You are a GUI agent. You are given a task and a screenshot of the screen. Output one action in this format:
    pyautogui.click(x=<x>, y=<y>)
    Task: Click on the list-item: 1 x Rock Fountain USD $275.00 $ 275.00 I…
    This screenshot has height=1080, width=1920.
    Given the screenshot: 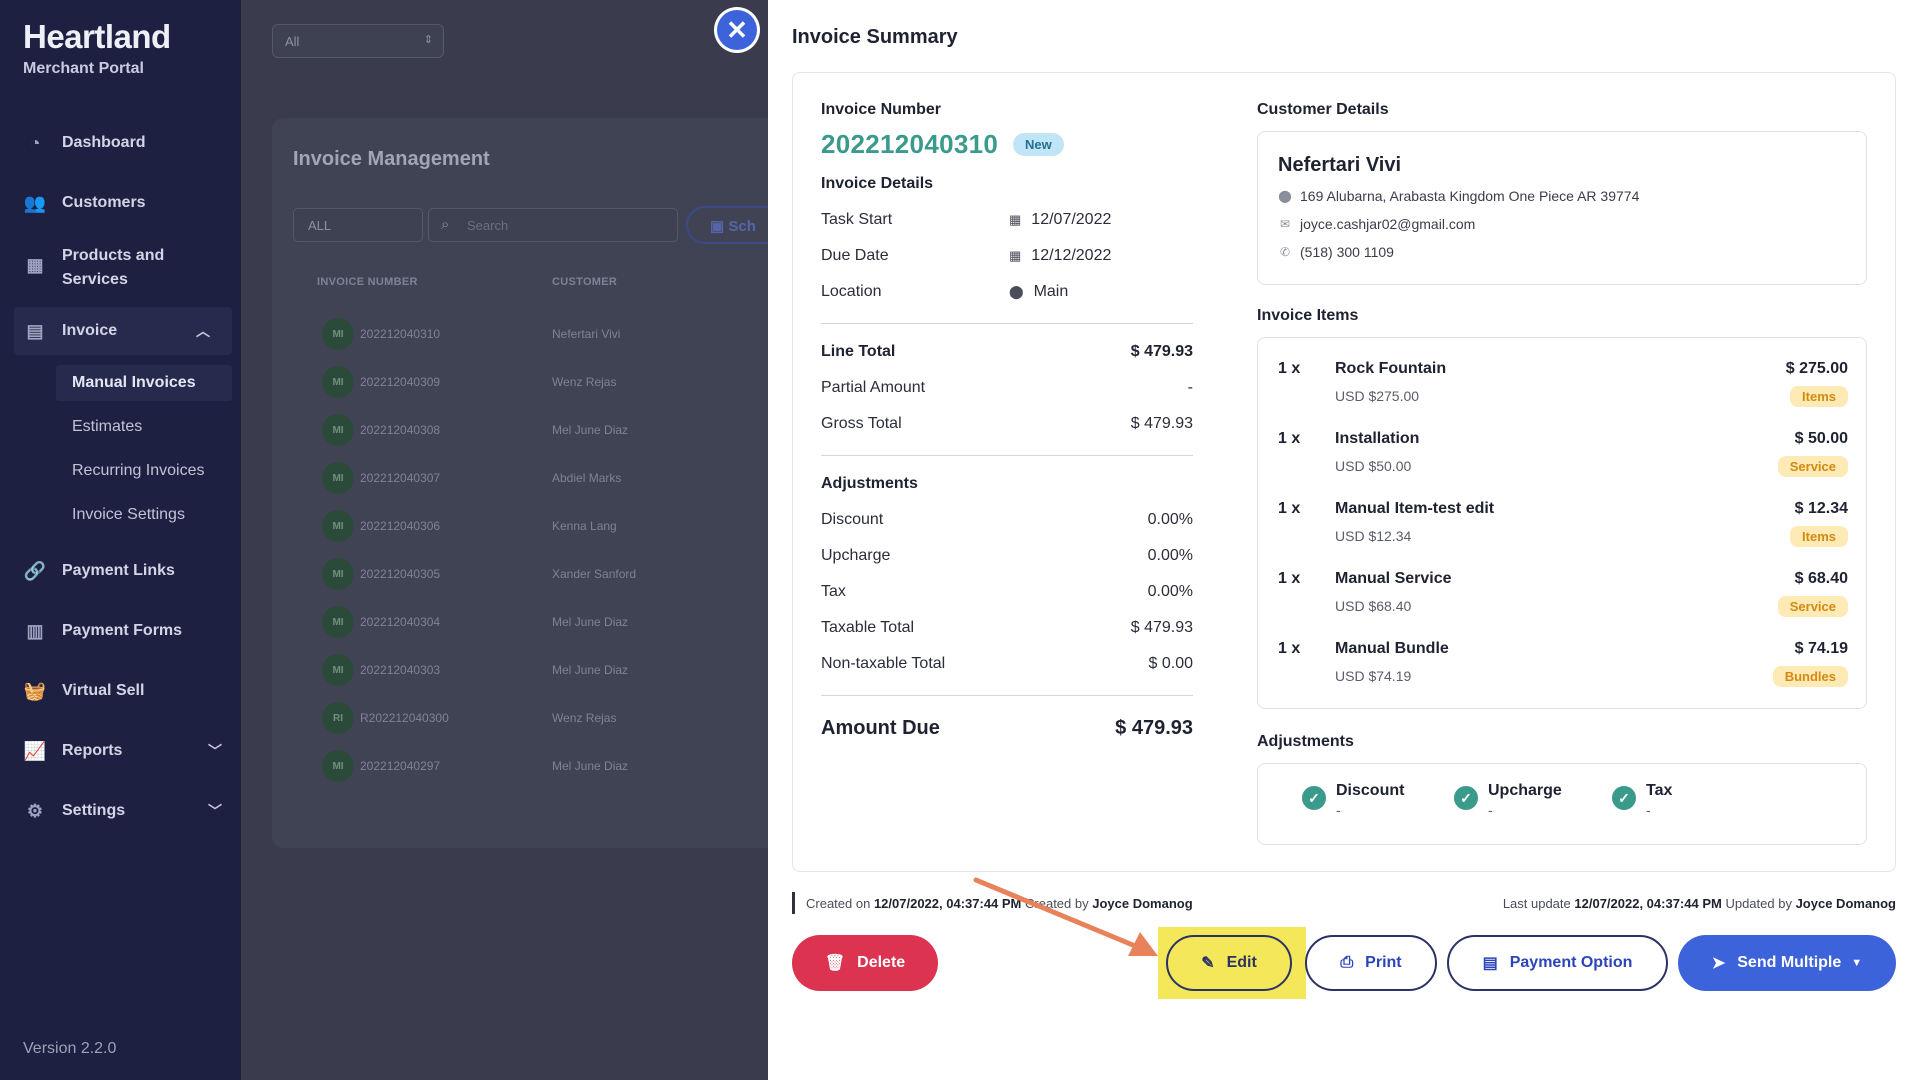 What is the action you would take?
    pyautogui.click(x=1563, y=388)
    